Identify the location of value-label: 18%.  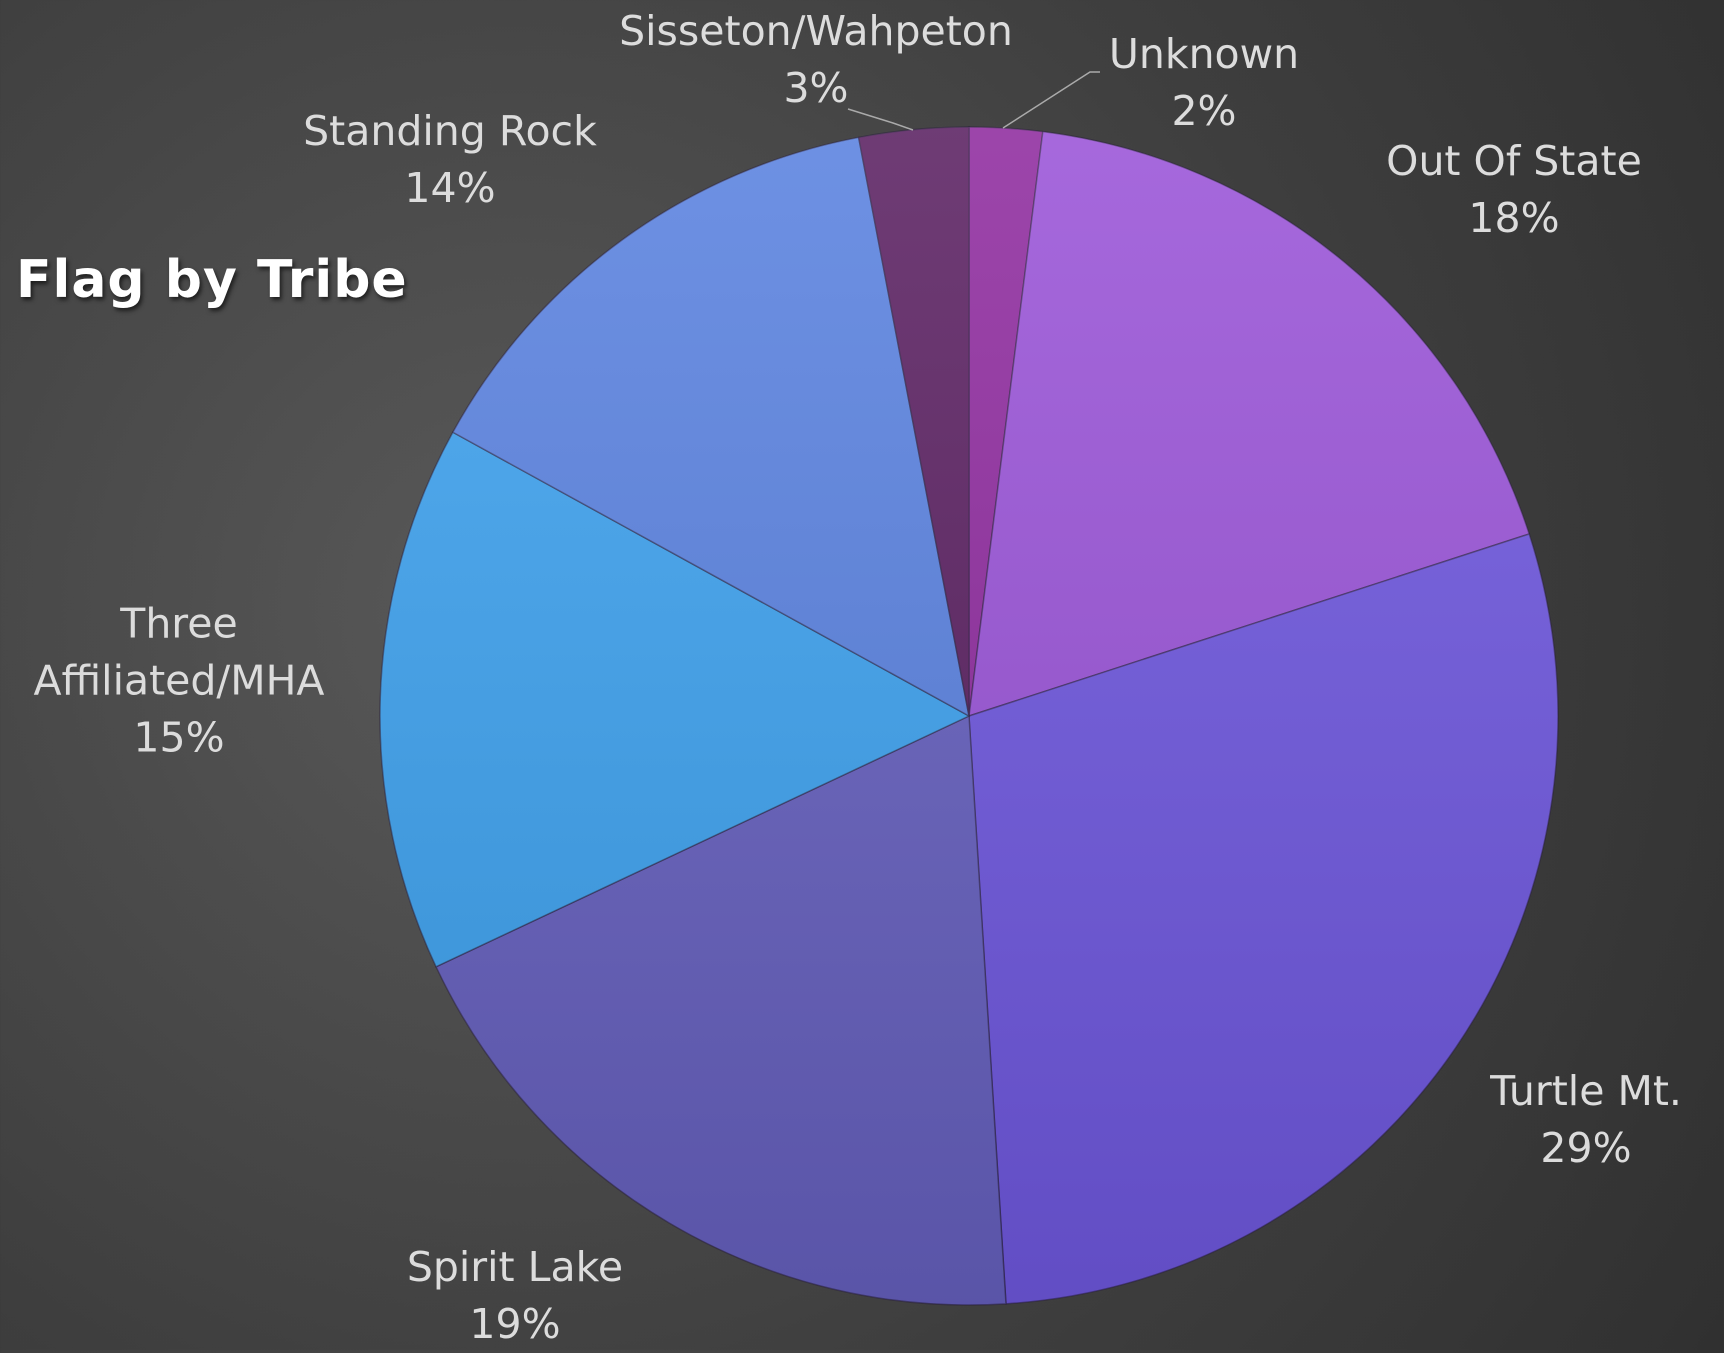
(1514, 218).